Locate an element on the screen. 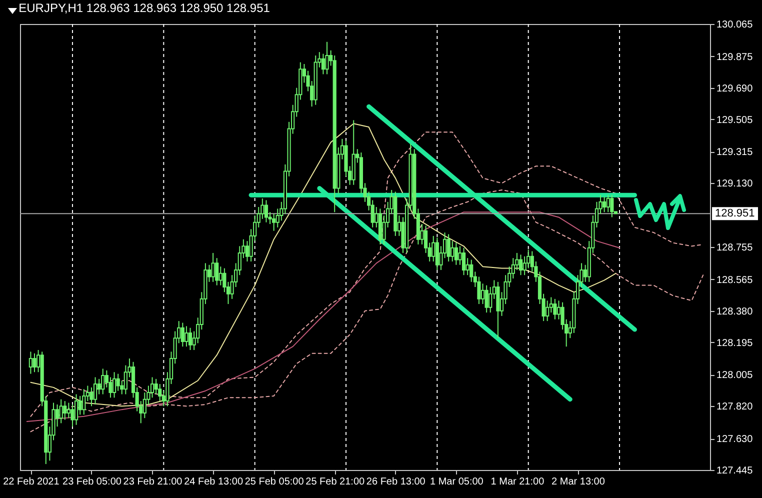 This screenshot has height=498, width=762. x-tick-label: 1 Mar 21:00 is located at coordinates (517, 482).